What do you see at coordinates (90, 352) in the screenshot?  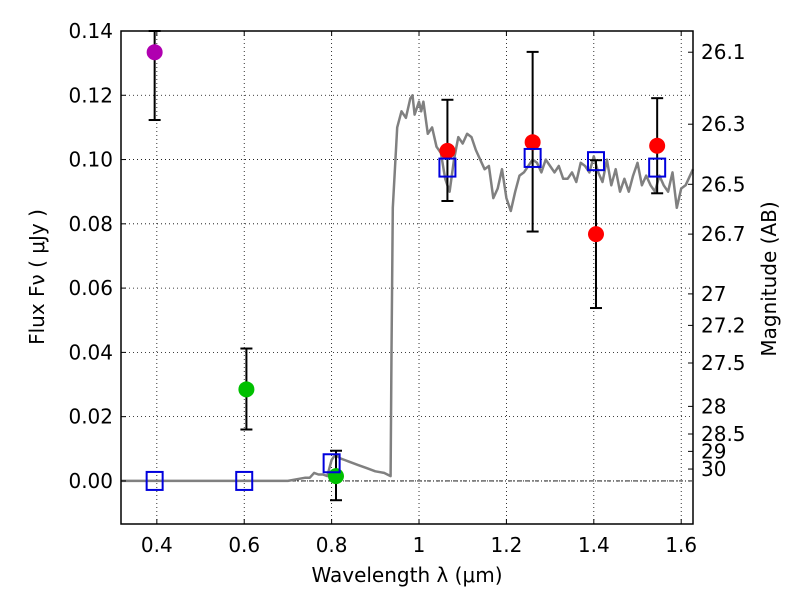 I see `y-tick-label: 0.04` at bounding box center [90, 352].